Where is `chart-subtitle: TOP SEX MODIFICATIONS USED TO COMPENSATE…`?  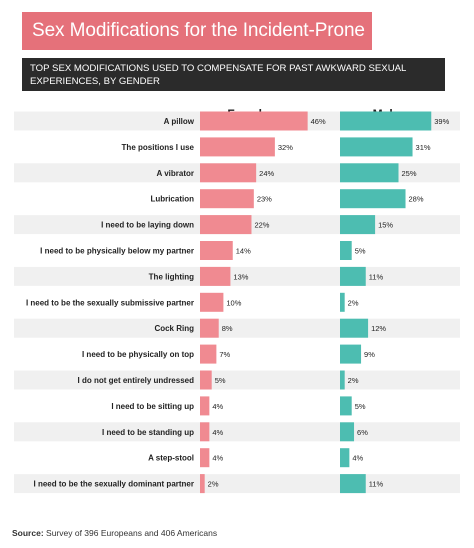
chart-subtitle: TOP SEX MODIFICATIONS USED TO COMPENSATE… is located at coordinates (233, 74).